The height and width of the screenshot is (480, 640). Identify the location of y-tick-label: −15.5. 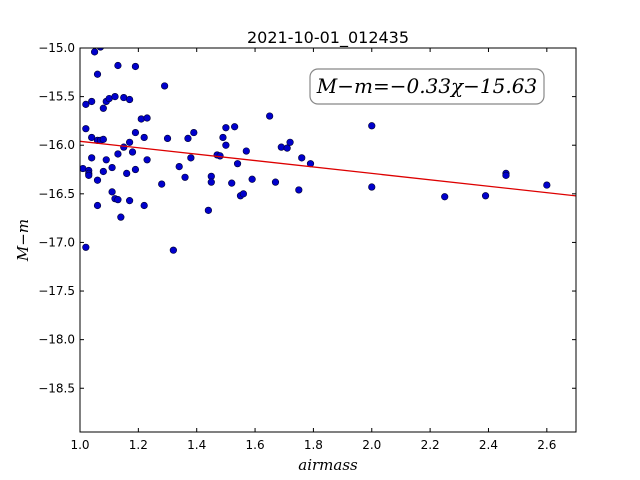
(56, 97).